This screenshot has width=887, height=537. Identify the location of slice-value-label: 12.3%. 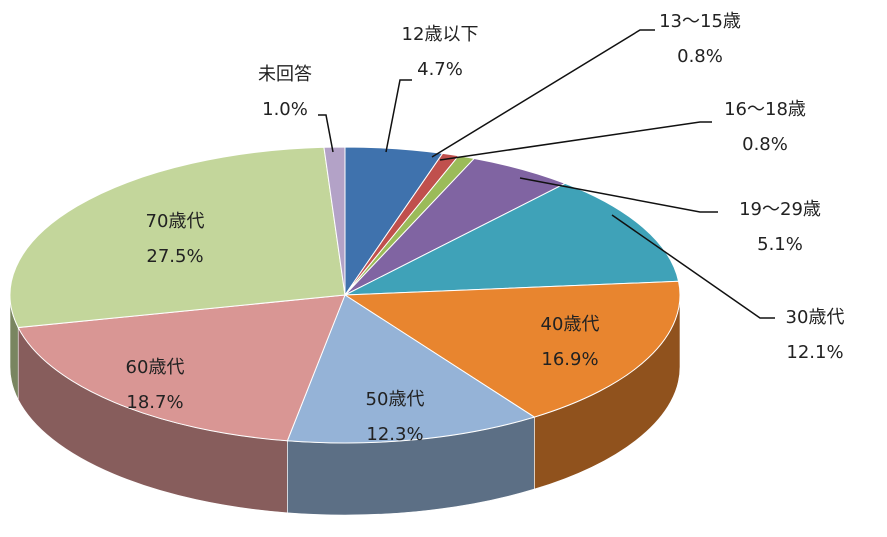
(394, 434).